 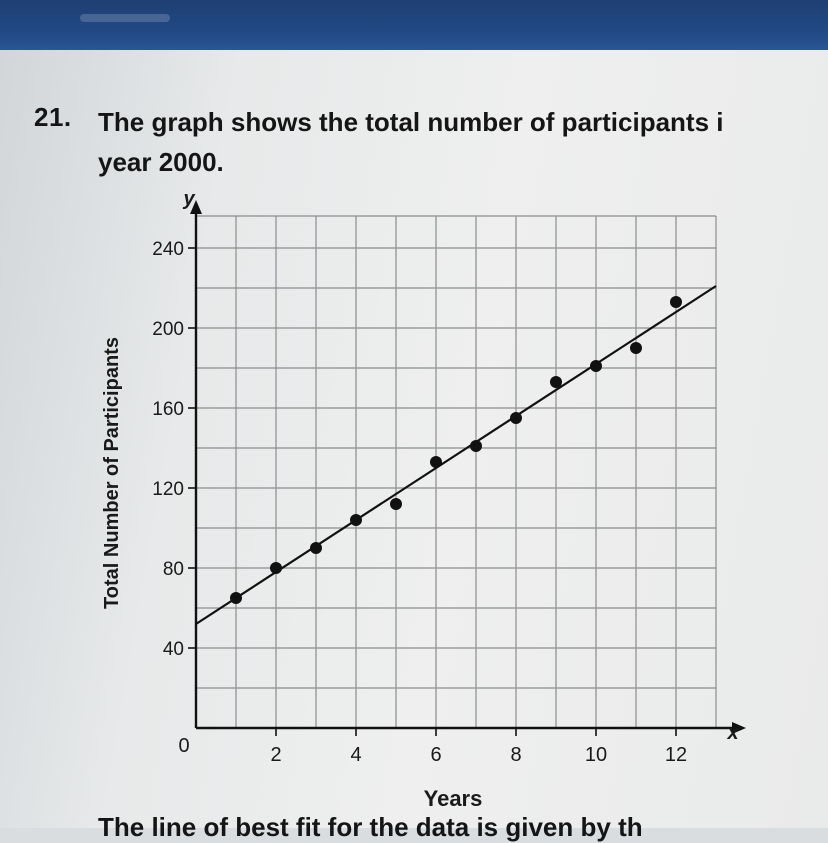 I want to click on x-axis-label: Years, so click(x=453, y=798).